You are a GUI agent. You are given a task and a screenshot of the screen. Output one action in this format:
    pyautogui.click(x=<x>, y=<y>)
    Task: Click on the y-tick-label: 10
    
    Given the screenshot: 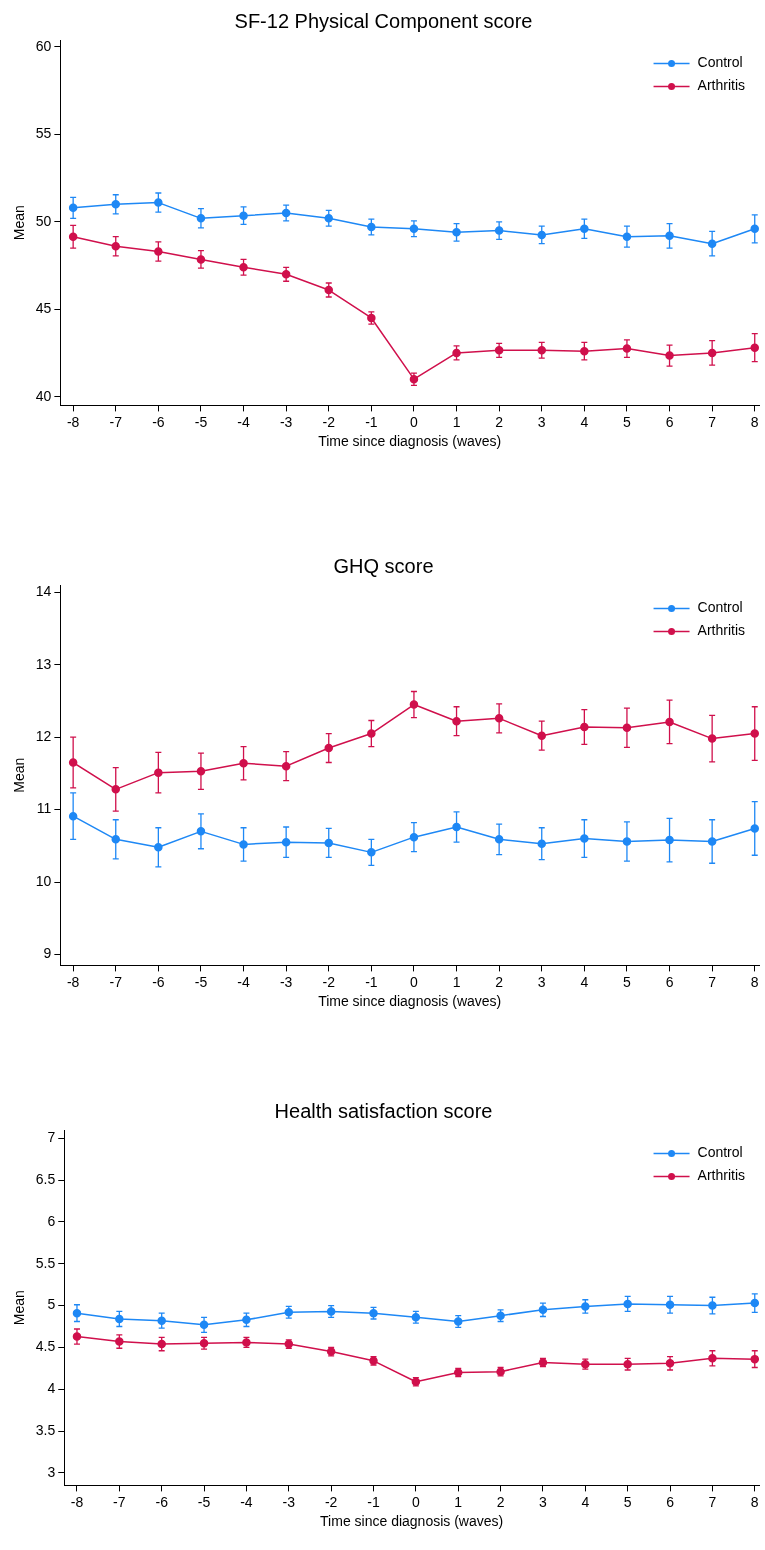 What is the action you would take?
    pyautogui.click(x=43, y=880)
    